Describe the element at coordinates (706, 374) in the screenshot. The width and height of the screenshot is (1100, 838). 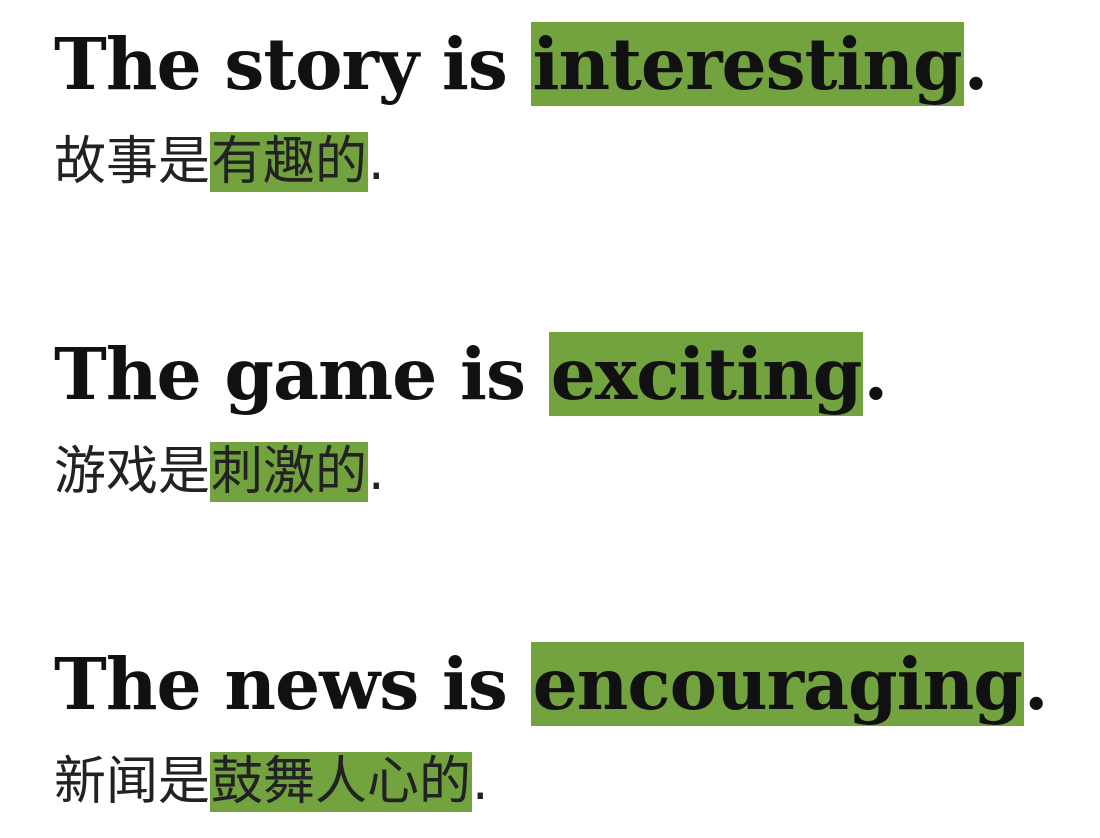
I see `english-highlighted-adjective: exciting` at that location.